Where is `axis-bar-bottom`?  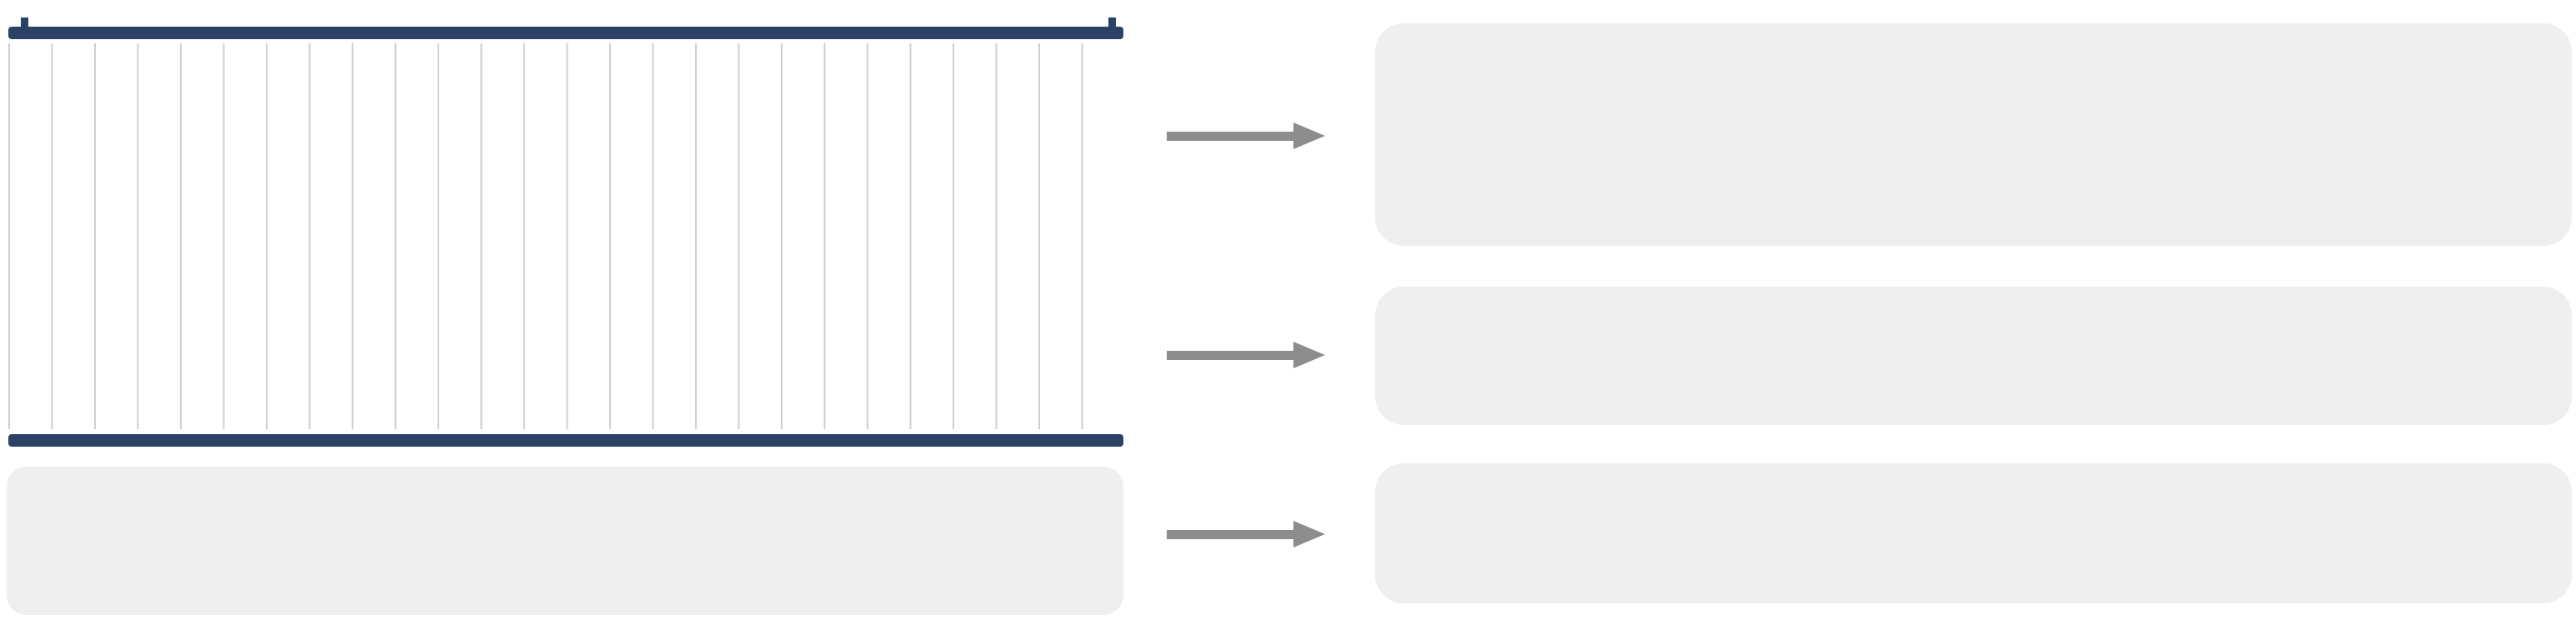 axis-bar-bottom is located at coordinates (566, 441).